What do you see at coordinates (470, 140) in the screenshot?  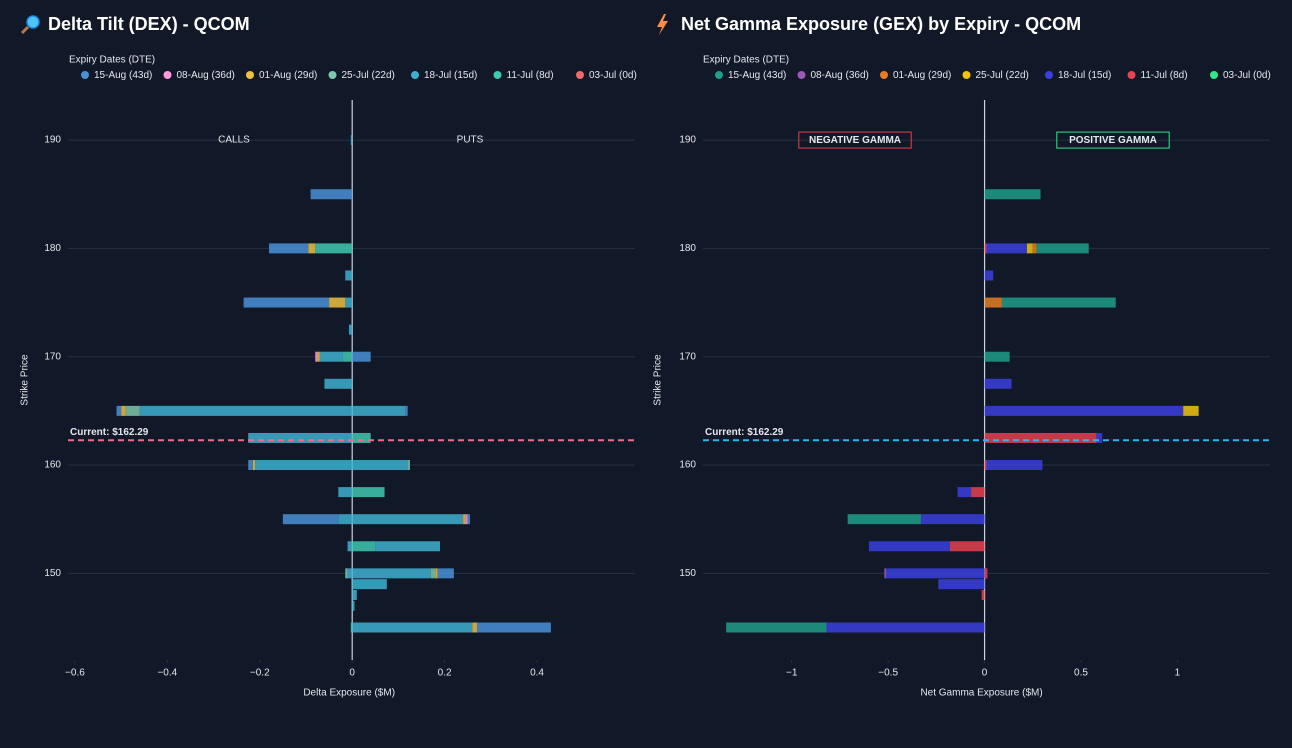 I see `annotation: PUTS` at bounding box center [470, 140].